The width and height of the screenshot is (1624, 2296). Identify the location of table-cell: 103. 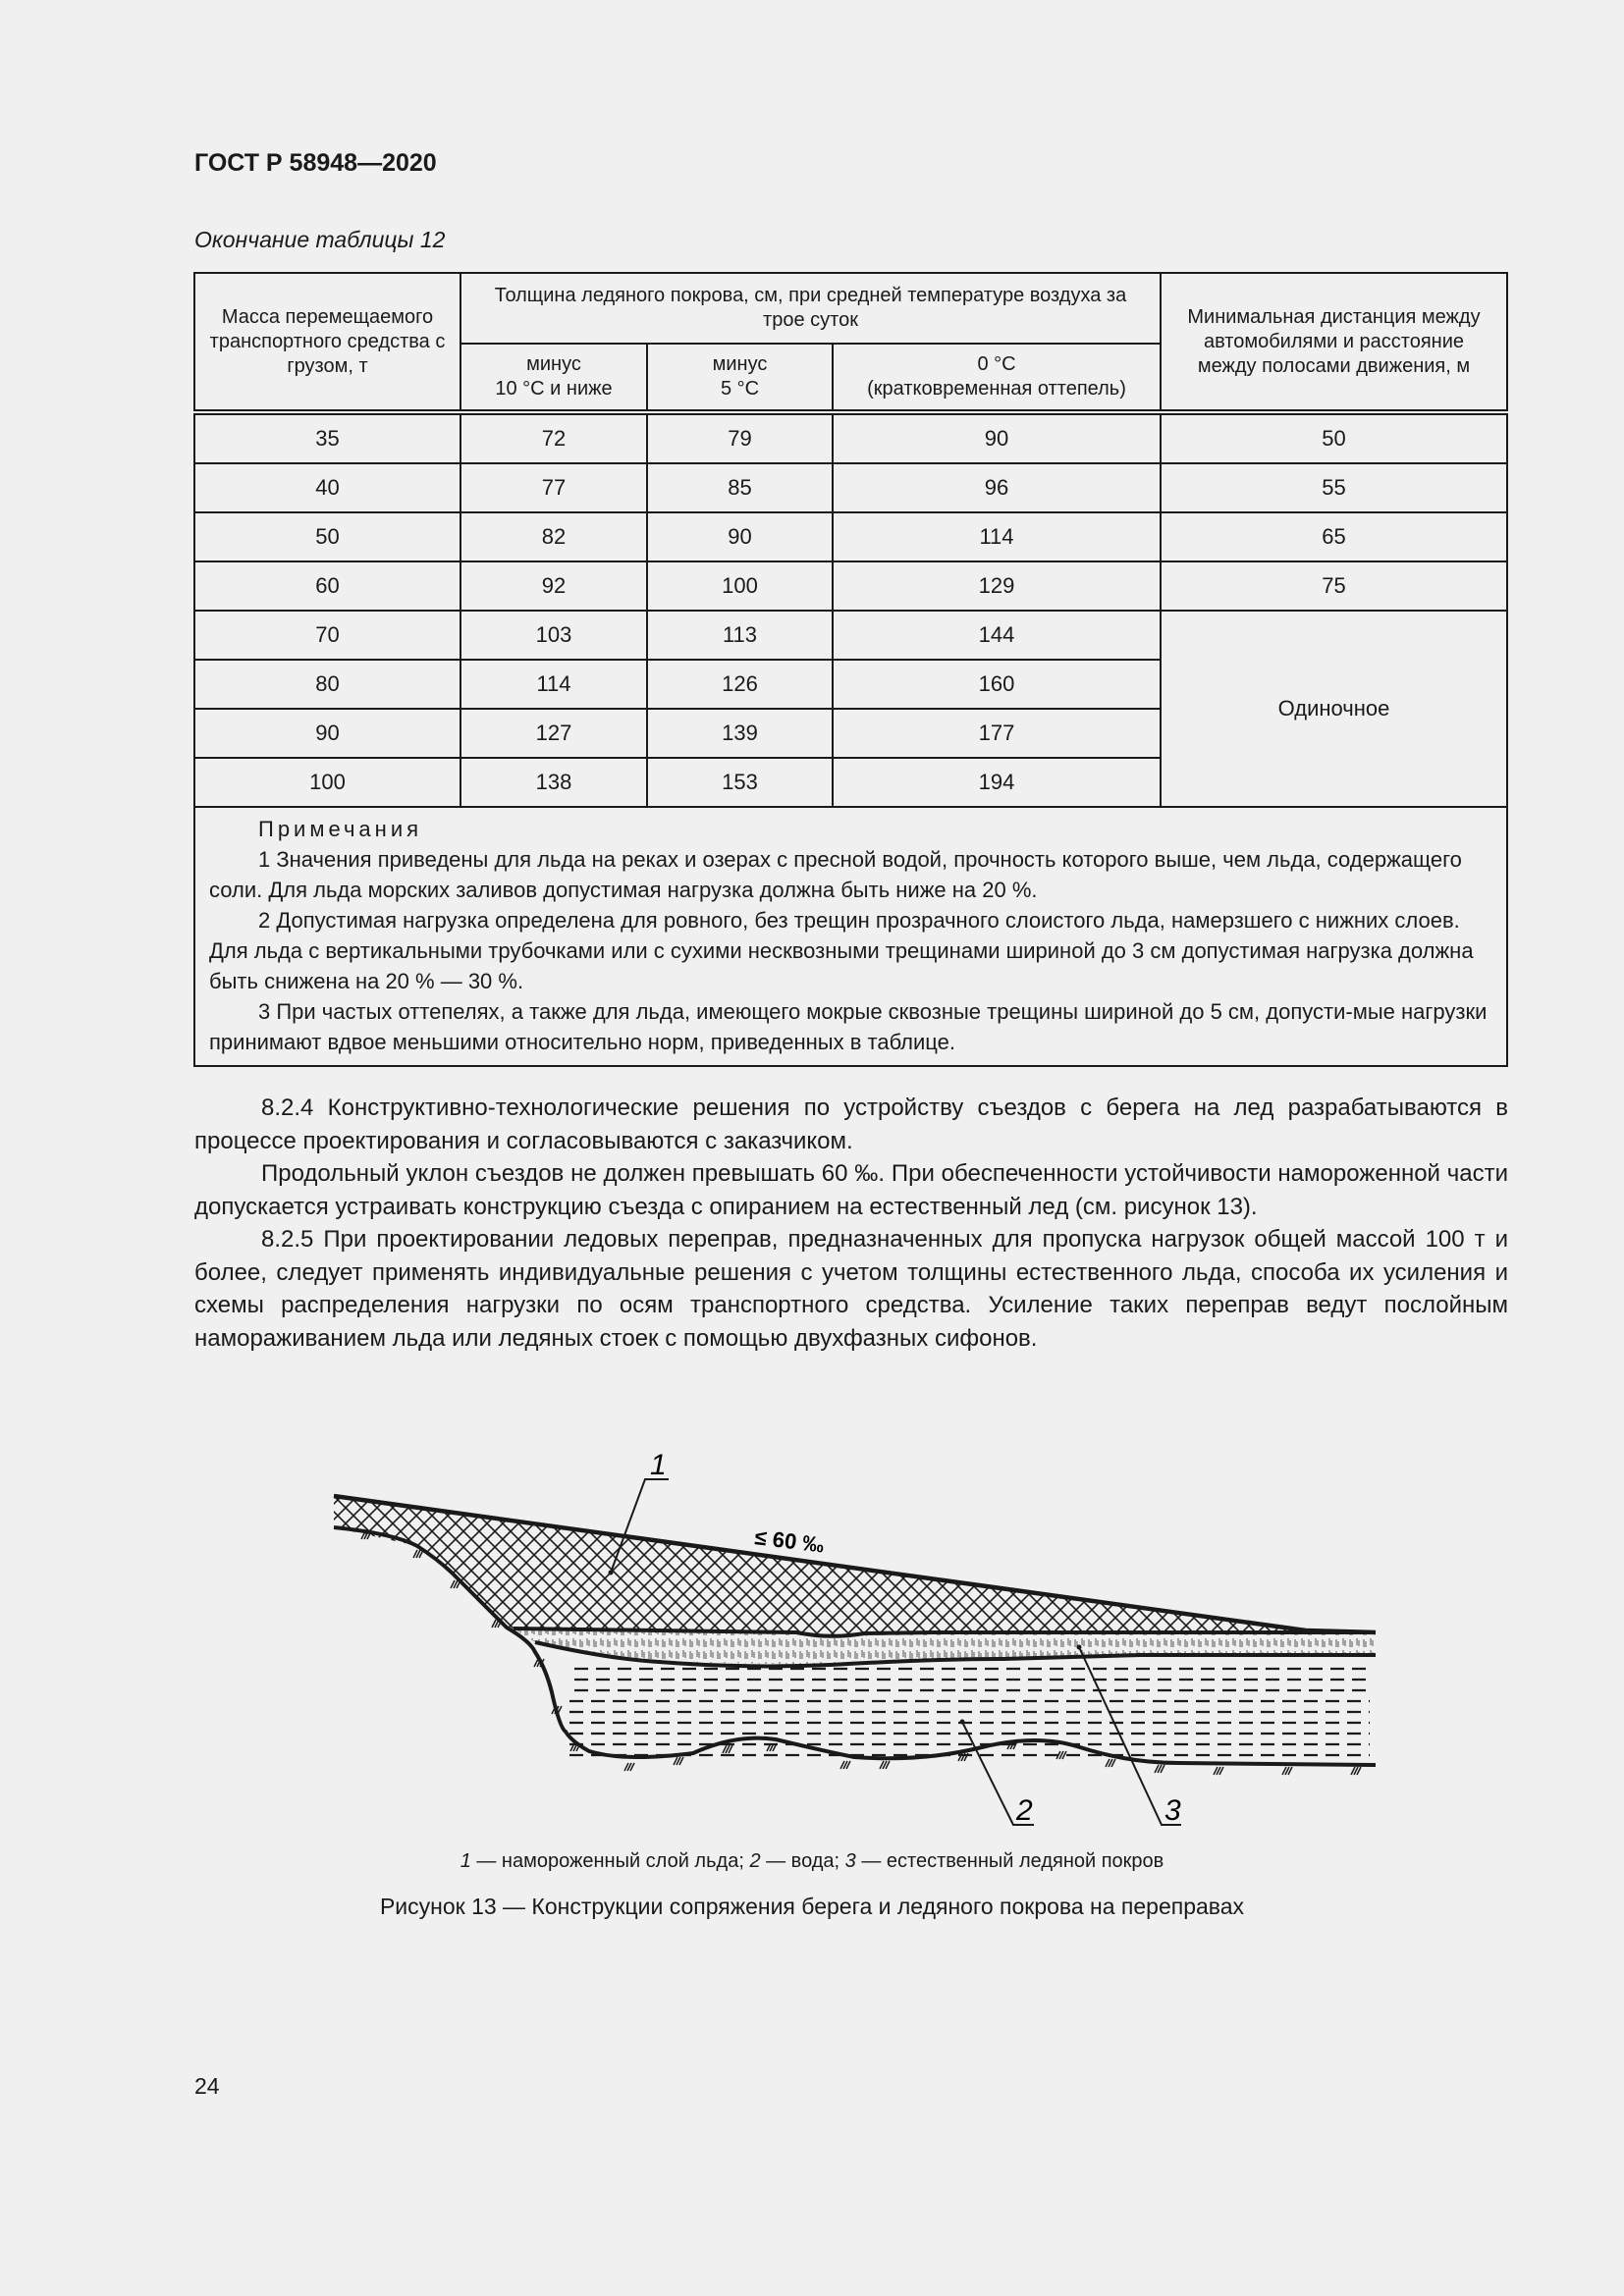
(554, 635).